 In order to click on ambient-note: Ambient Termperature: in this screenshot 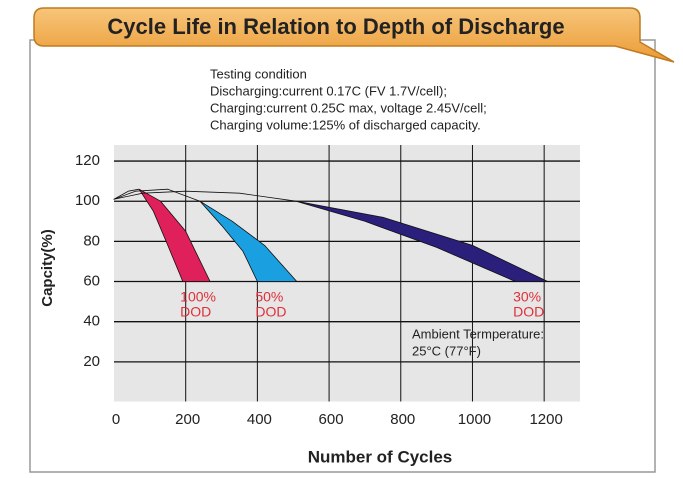, I will do `click(478, 333)`.